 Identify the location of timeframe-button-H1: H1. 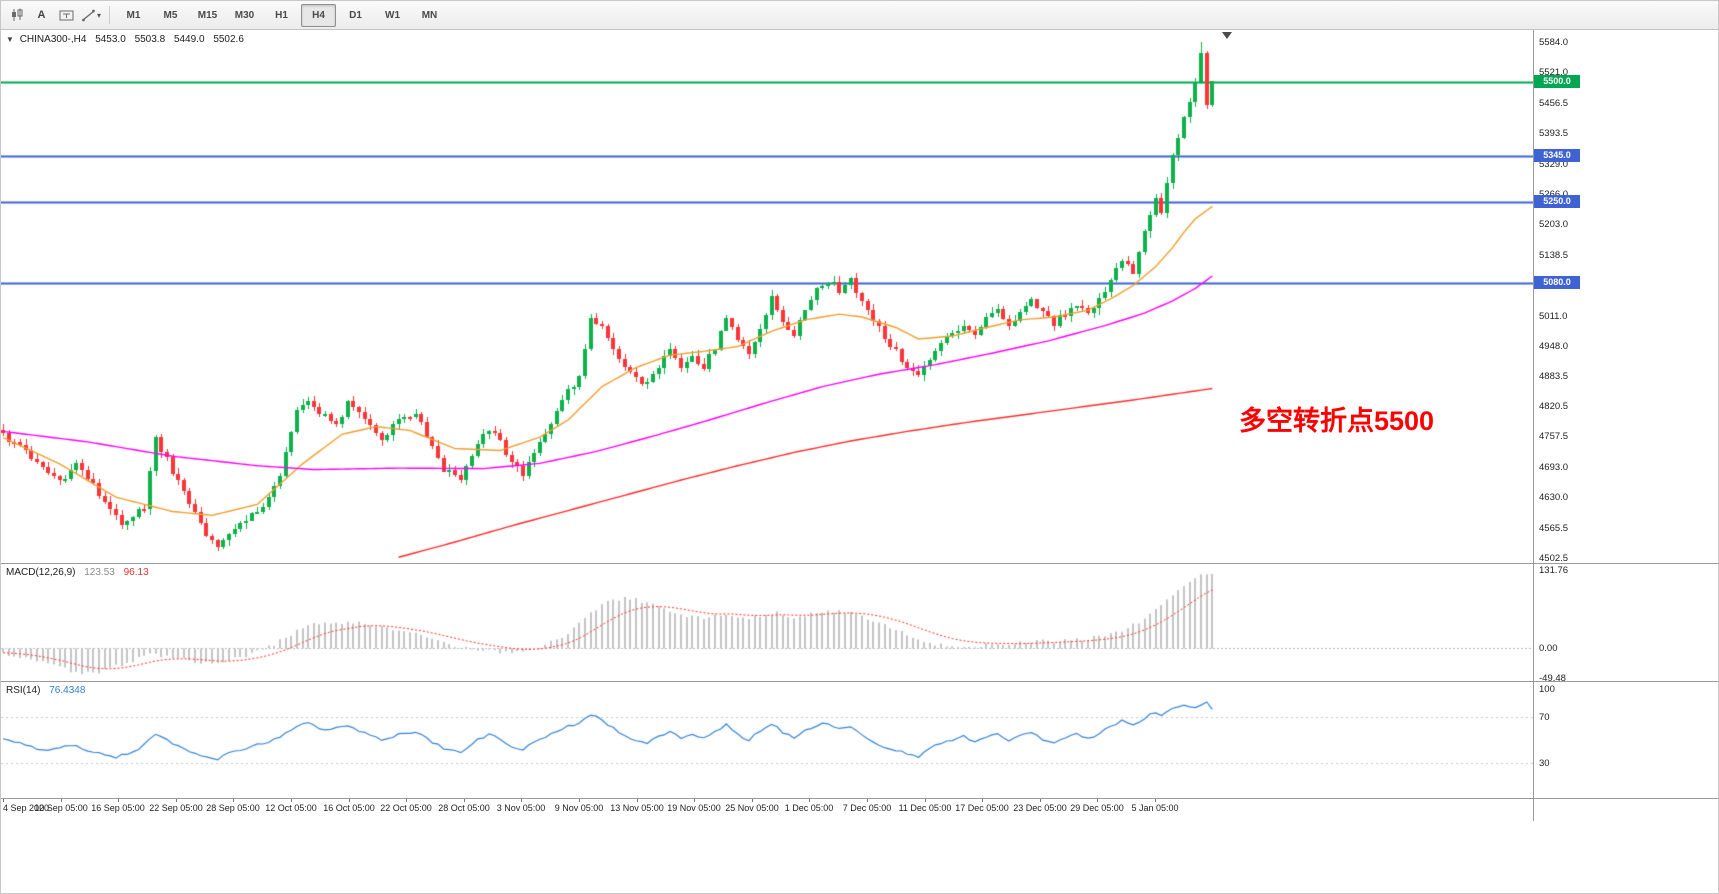
(281, 15).